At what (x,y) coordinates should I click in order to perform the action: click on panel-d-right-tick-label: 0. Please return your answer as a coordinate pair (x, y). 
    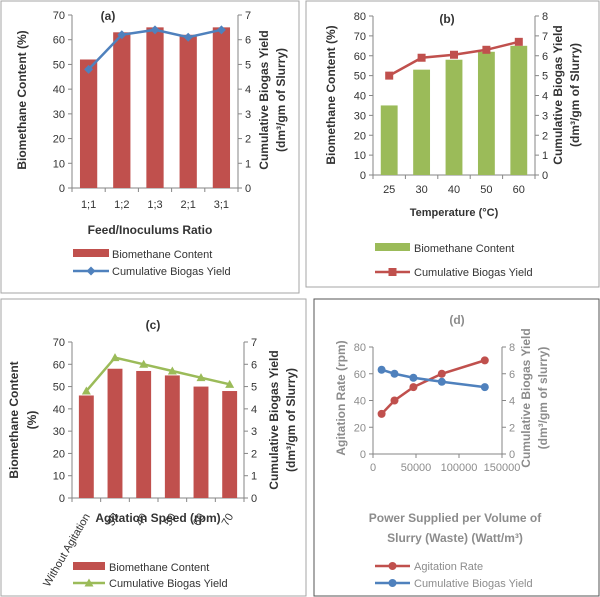
    Looking at the image, I should click on (512, 455).